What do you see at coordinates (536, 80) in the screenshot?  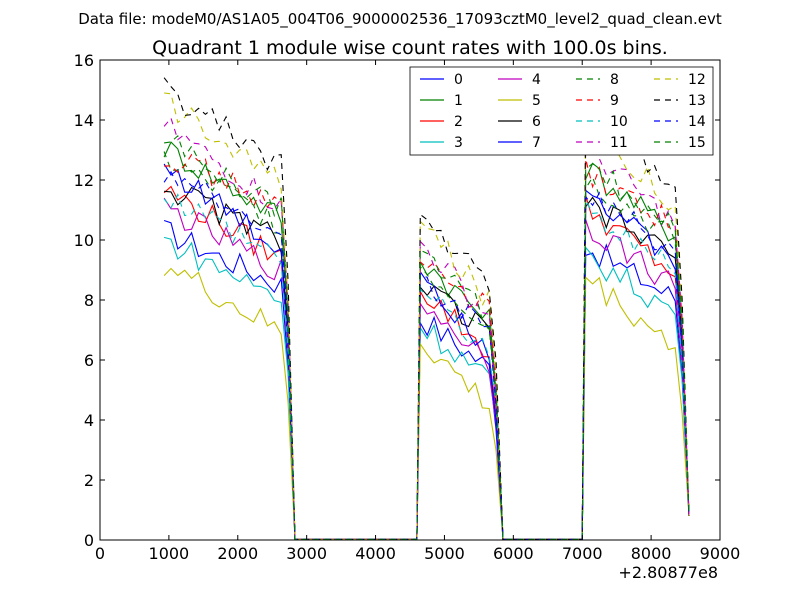 I see `legend-label: 4` at bounding box center [536, 80].